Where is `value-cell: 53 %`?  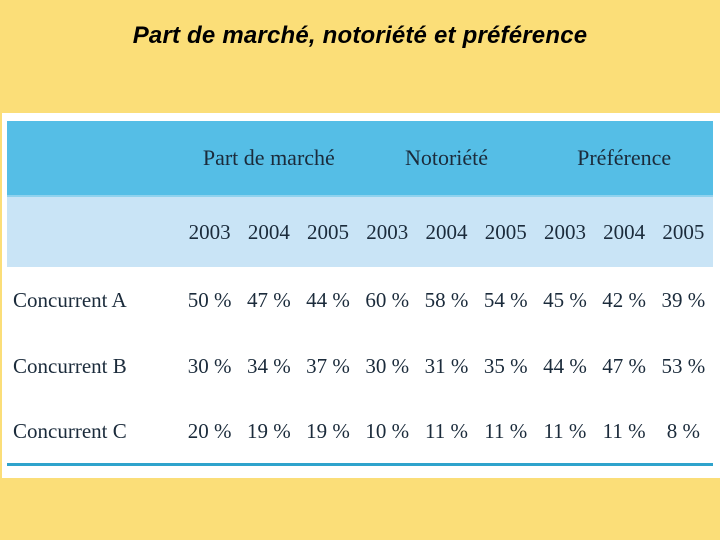 value-cell: 53 % is located at coordinates (683, 365).